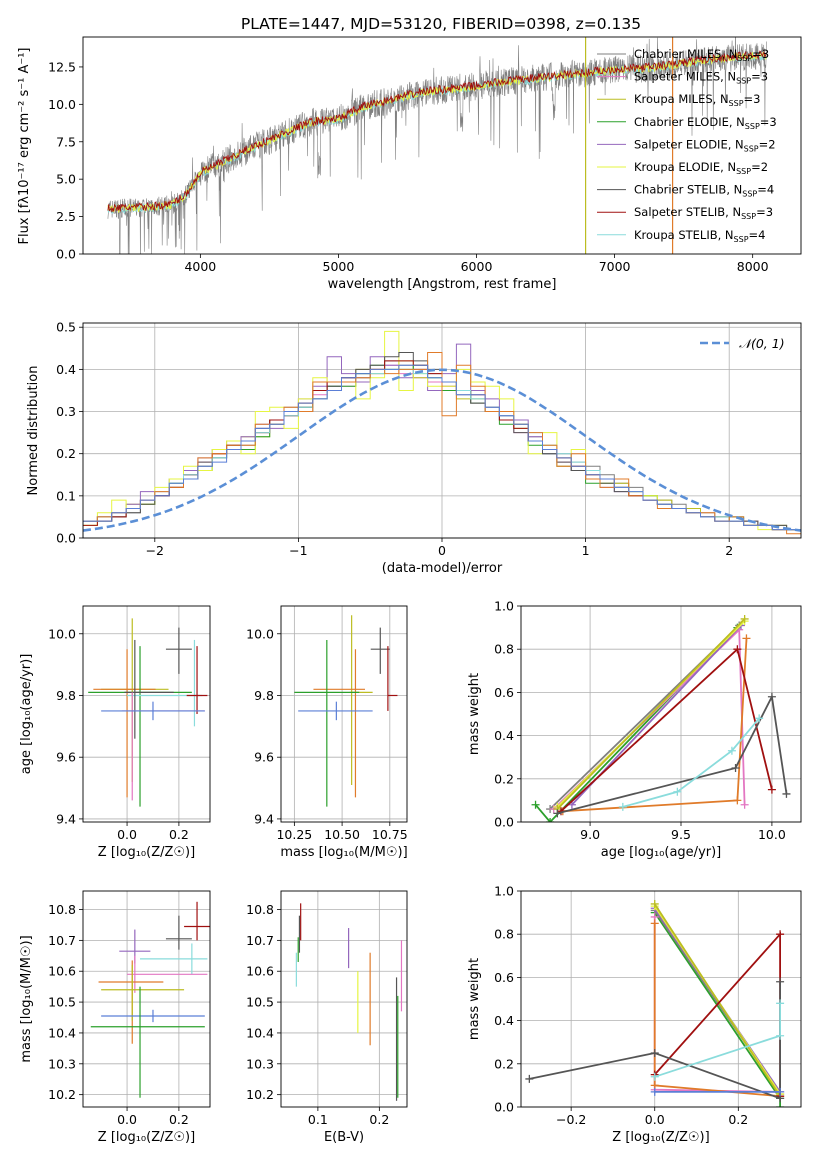  Describe the element at coordinates (264, 757) in the screenshot. I see `y-tick-label: 9.6` at that location.